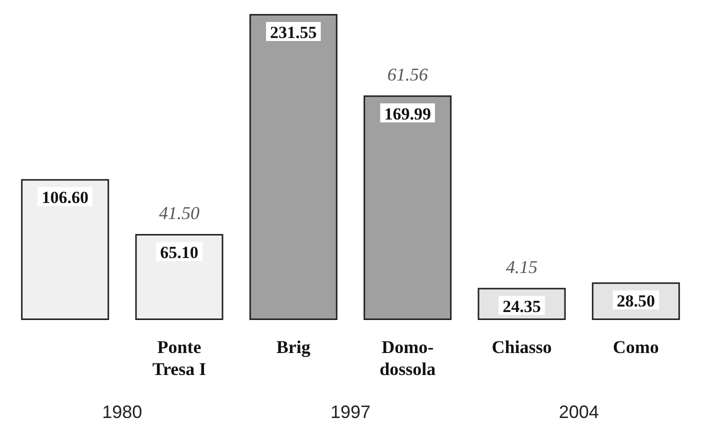 The image size is (701, 435). What do you see at coordinates (293, 32) in the screenshot?
I see `data-label: 231.55` at bounding box center [293, 32].